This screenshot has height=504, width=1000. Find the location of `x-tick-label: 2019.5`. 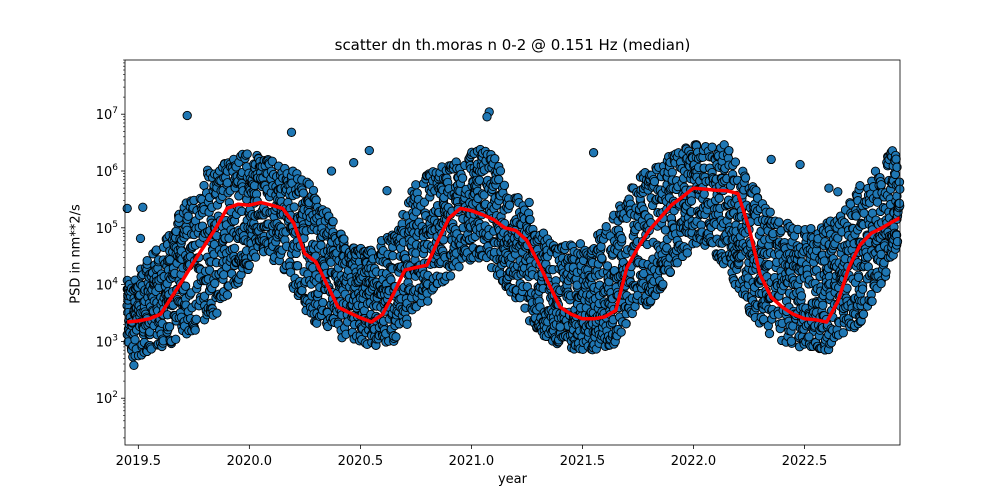

x-tick-label: 2019.5 is located at coordinates (139, 461).